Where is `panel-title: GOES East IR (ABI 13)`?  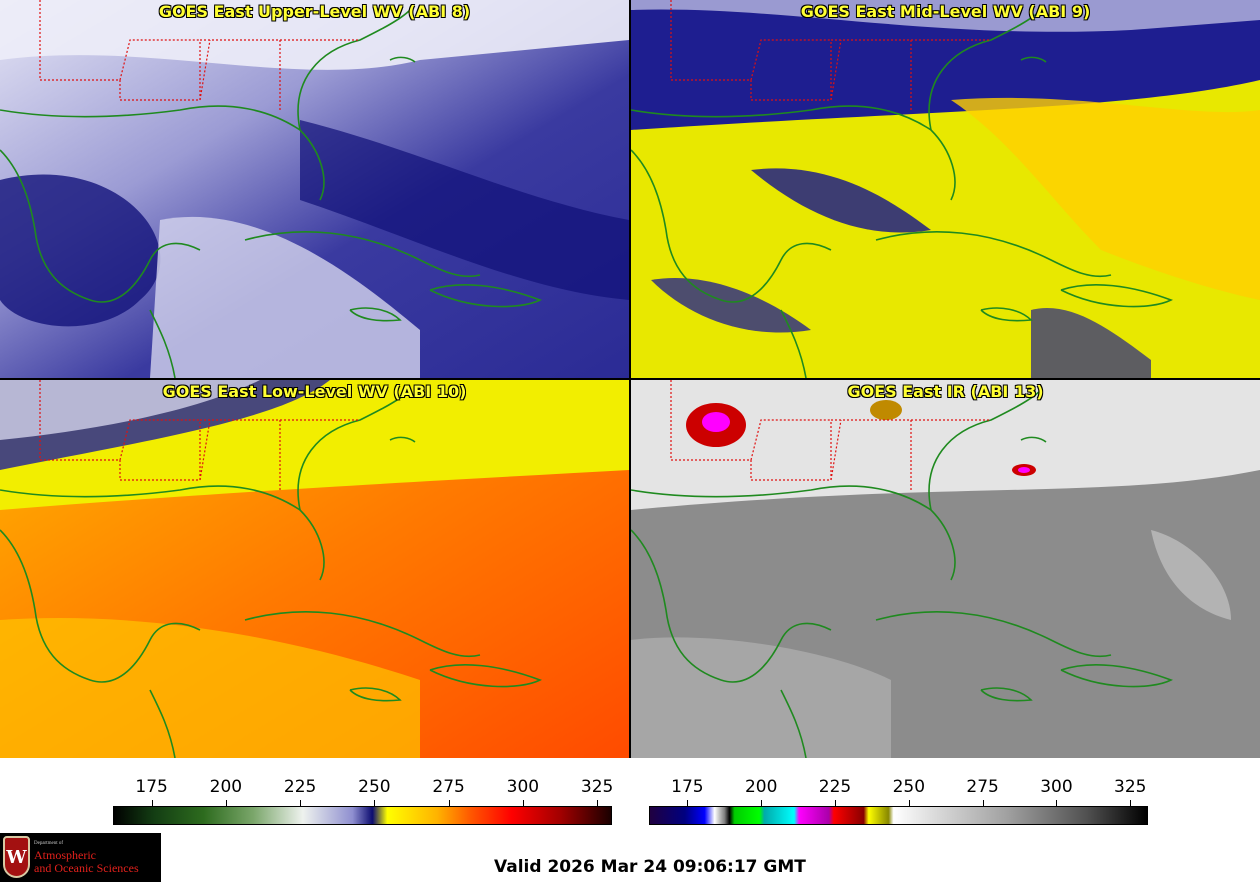
panel-title: GOES East IR (ABI 13) is located at coordinates (945, 391).